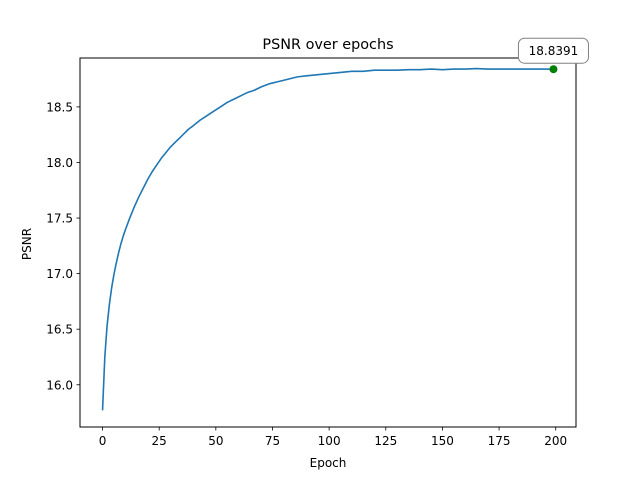  I want to click on y-axis-label: PSNR, so click(27, 244).